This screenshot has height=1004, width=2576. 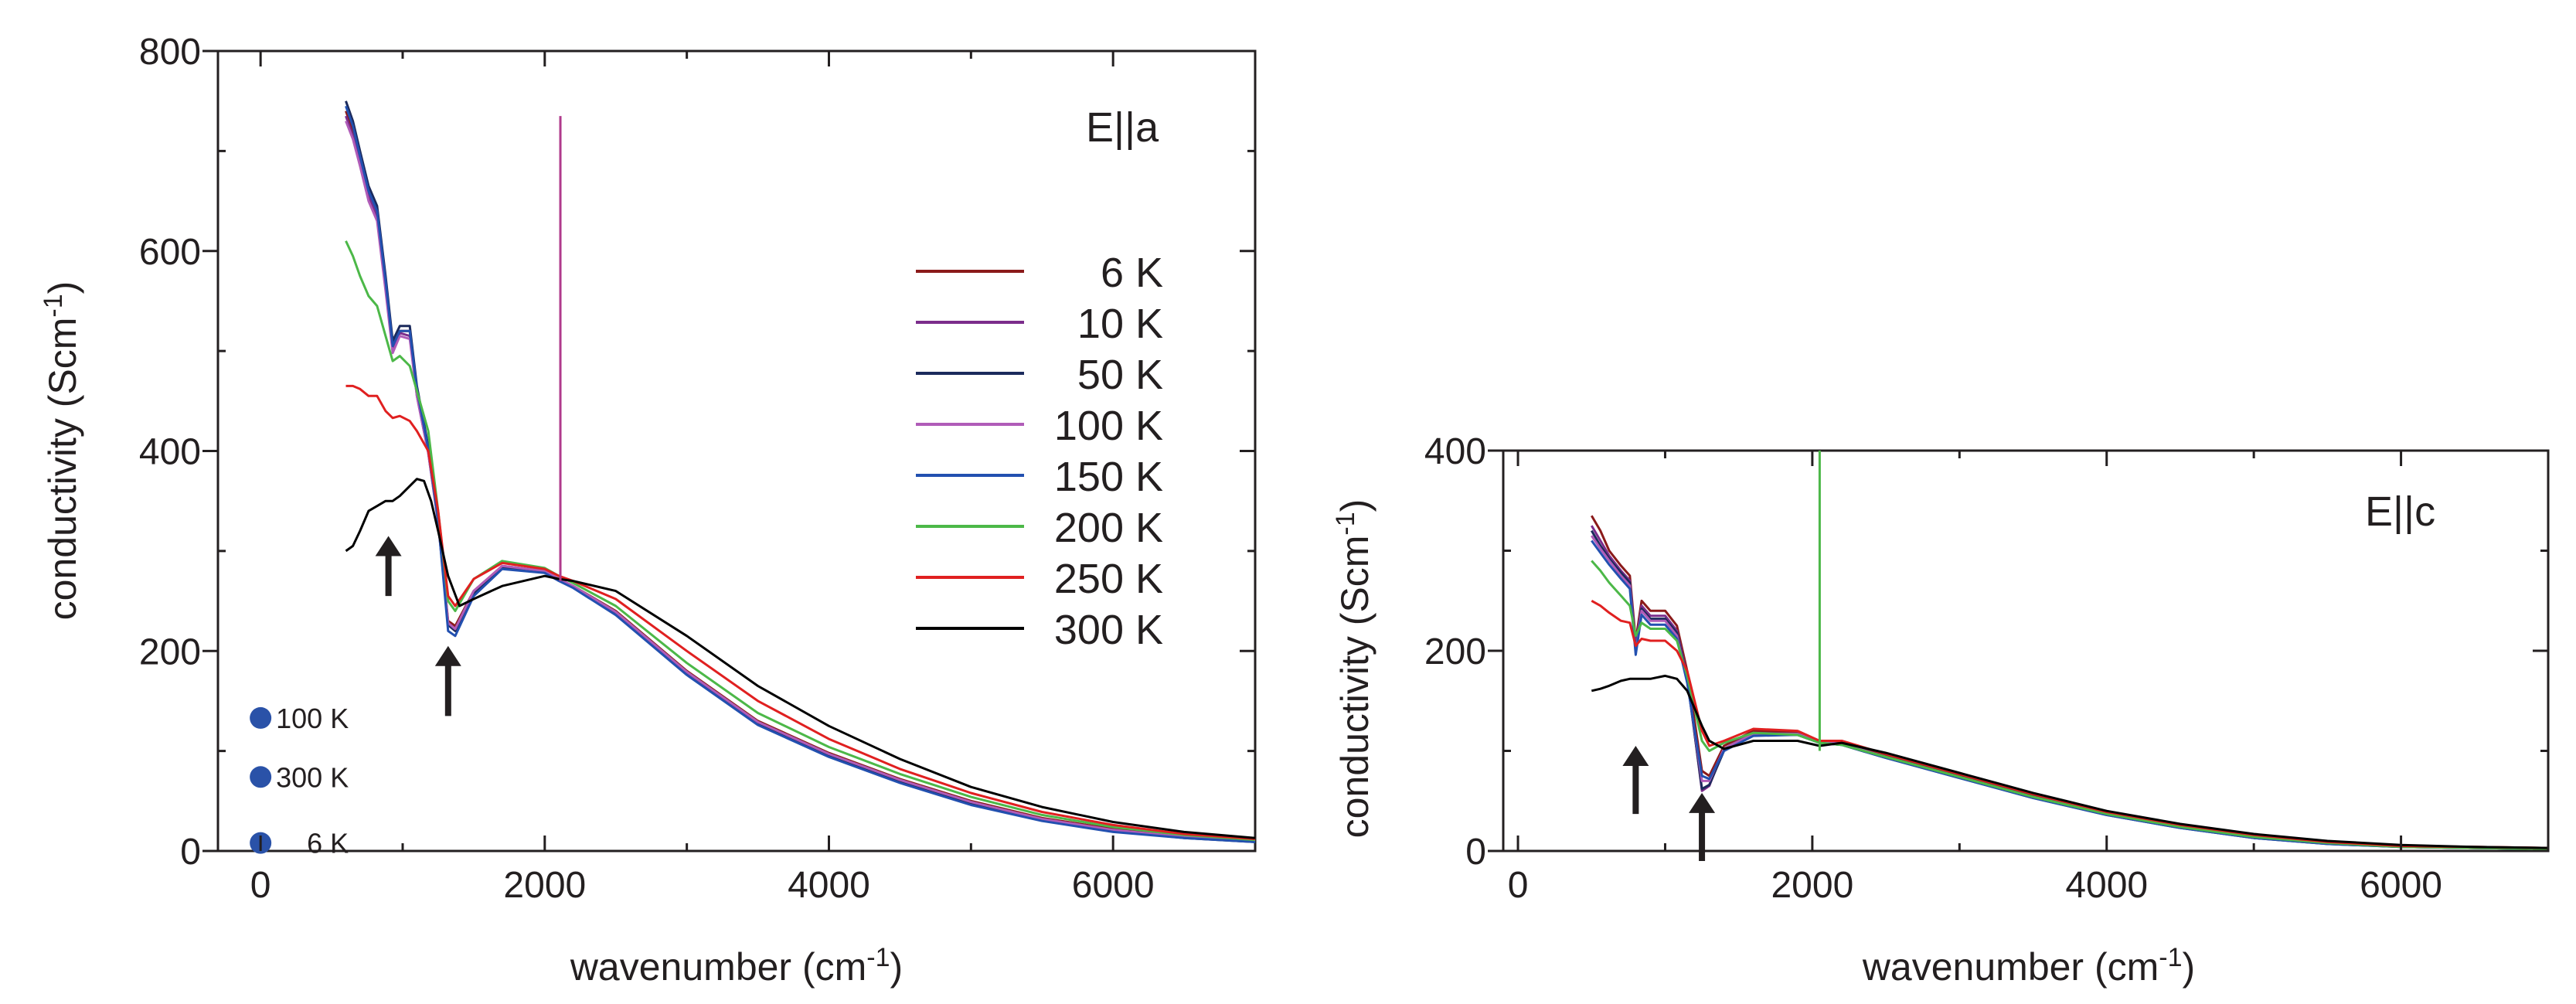 I want to click on legend-label-300k: 300 K, so click(x=1108, y=630).